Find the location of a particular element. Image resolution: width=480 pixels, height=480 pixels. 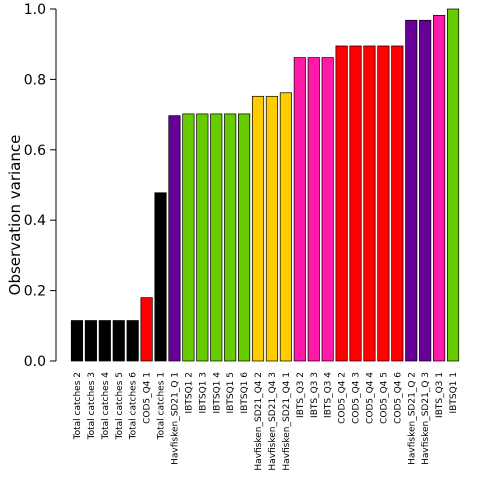

x-tick-label: IBTSQ1 1 is located at coordinates (454, 392).